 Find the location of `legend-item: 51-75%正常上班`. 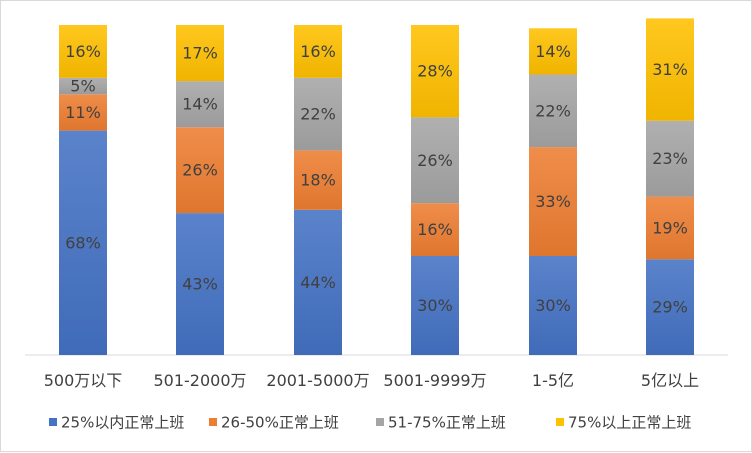

legend-item: 51-75%正常上班 is located at coordinates (441, 423).